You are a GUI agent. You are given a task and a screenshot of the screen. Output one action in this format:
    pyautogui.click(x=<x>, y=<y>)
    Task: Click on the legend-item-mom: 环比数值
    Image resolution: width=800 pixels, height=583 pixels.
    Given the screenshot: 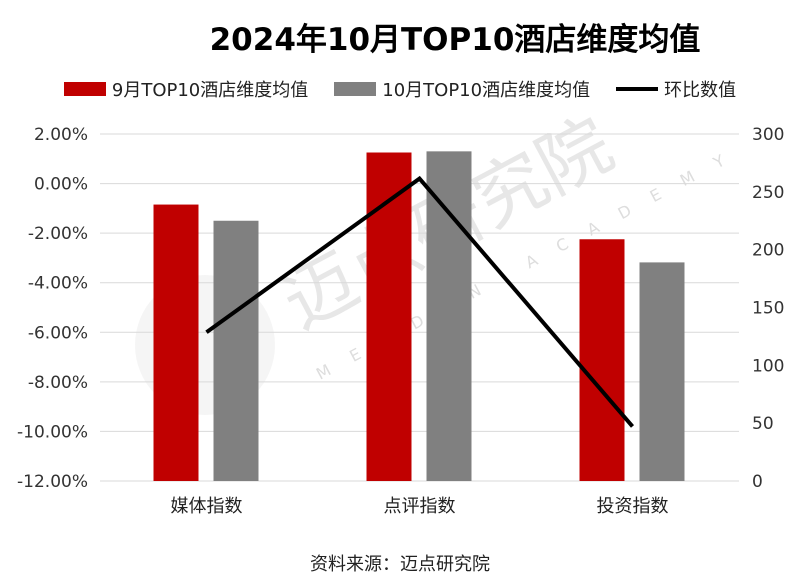 What is the action you would take?
    pyautogui.click(x=676, y=89)
    